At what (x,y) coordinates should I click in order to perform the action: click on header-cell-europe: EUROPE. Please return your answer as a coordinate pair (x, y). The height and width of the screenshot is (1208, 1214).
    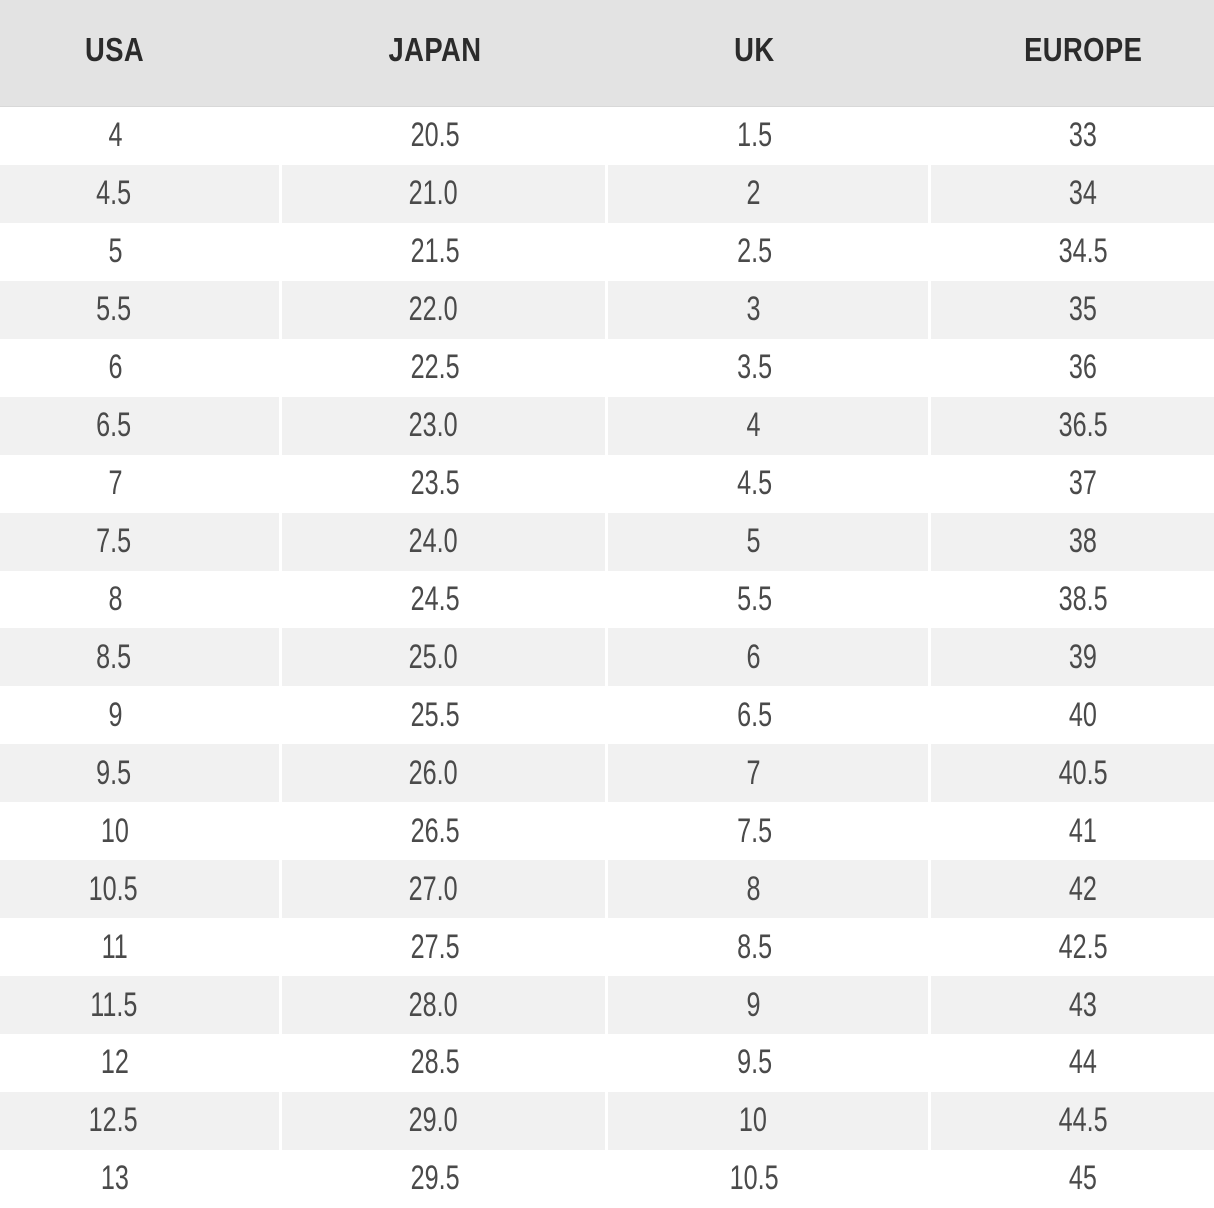
    Looking at the image, I should click on (1072, 53).